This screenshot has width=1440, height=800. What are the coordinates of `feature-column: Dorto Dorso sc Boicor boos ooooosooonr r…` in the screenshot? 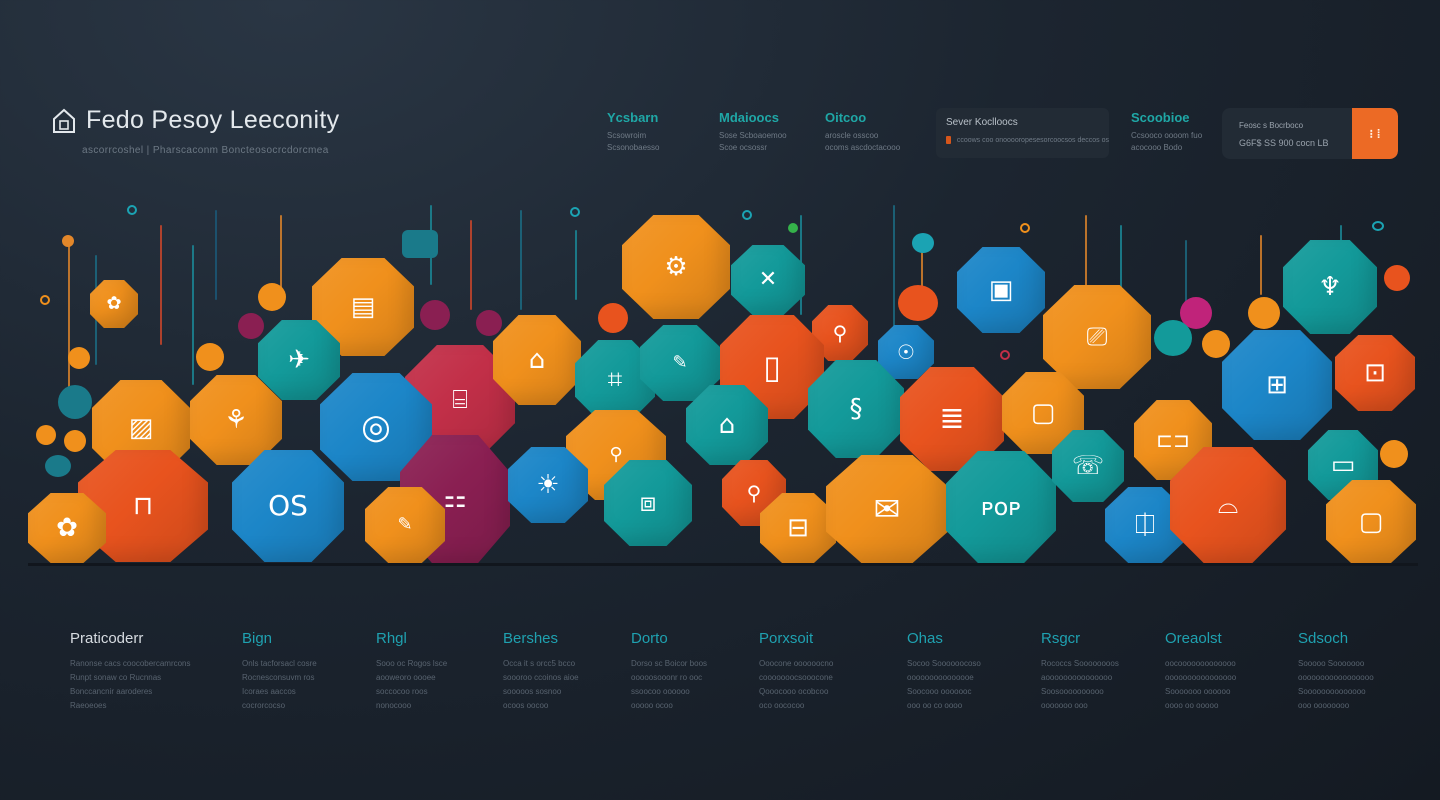 It's located at (706, 670).